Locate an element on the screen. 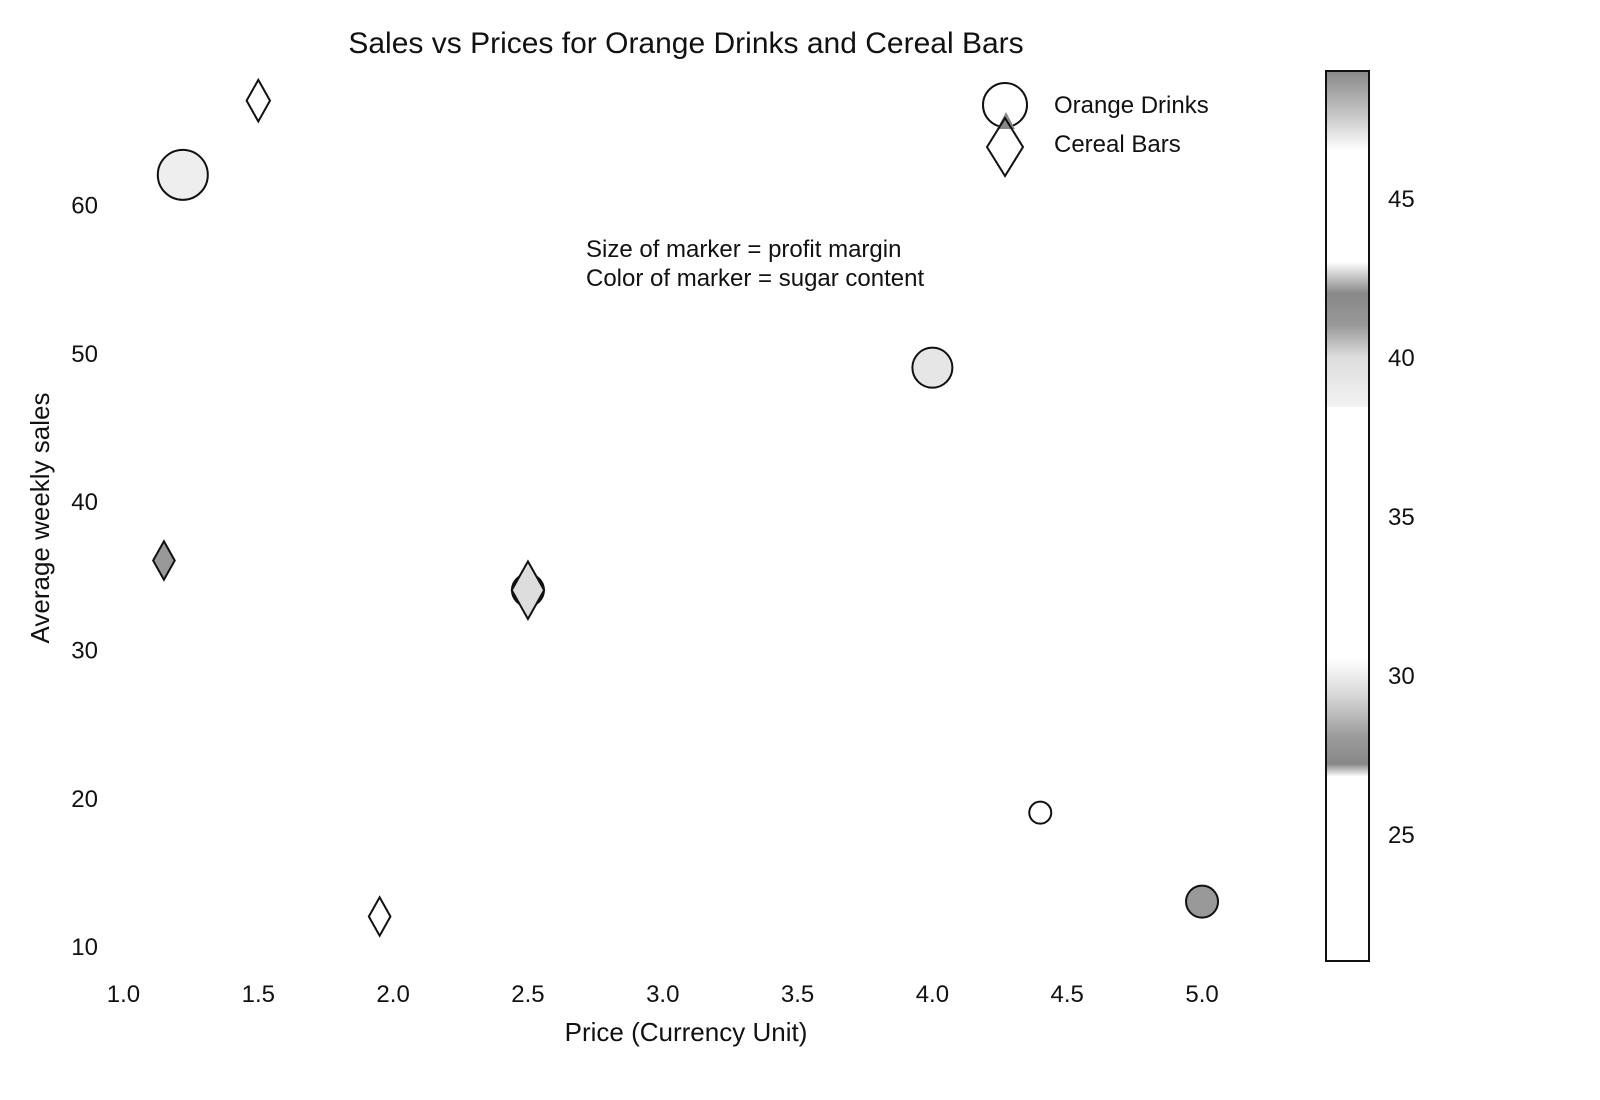  x-tick-label: 5.0 is located at coordinates (1201, 994).